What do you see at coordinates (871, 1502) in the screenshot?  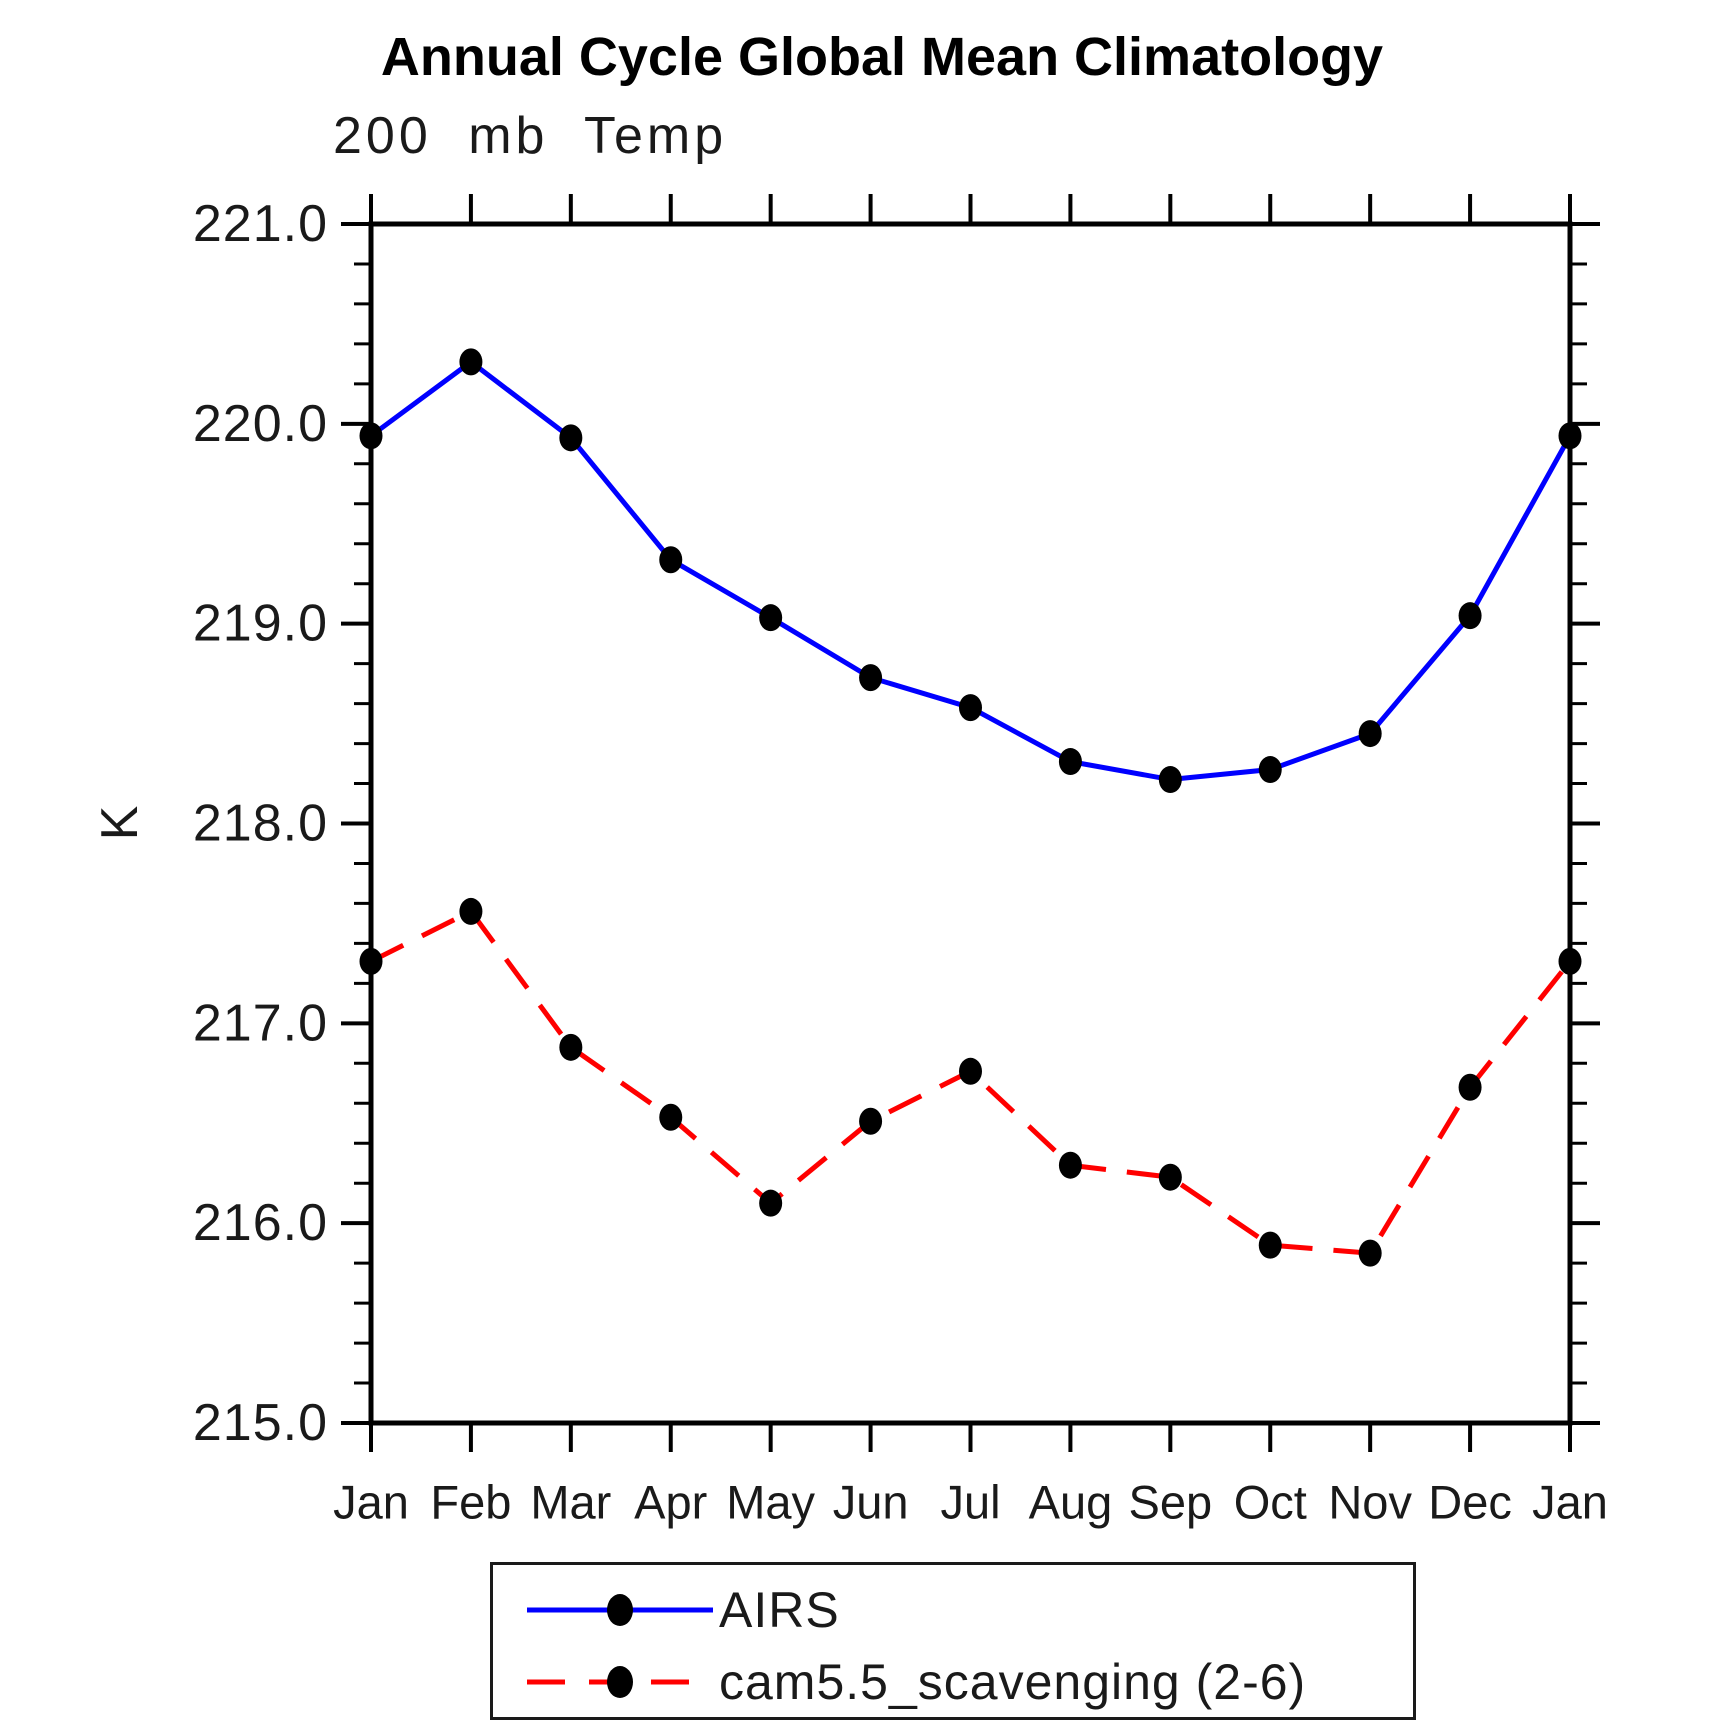 I see `x-tick-label: Jun` at bounding box center [871, 1502].